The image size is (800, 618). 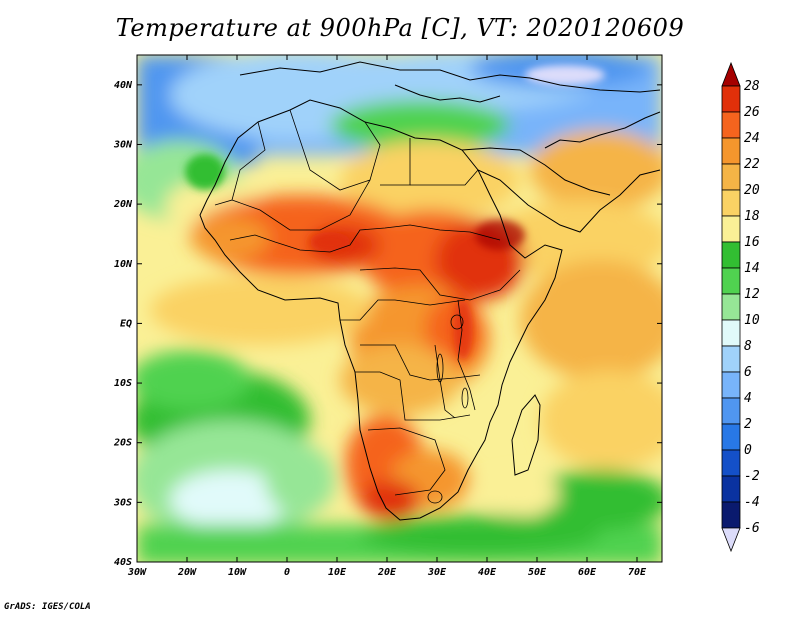 I want to click on lat-tick-label: 20N, so click(x=123, y=204).